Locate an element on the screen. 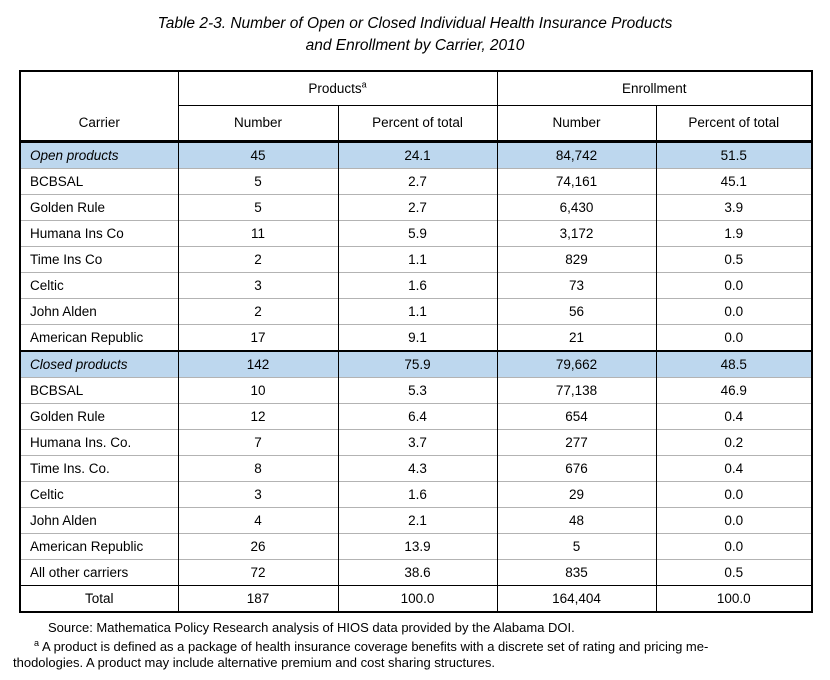  value-cell: 829 is located at coordinates (577, 259).